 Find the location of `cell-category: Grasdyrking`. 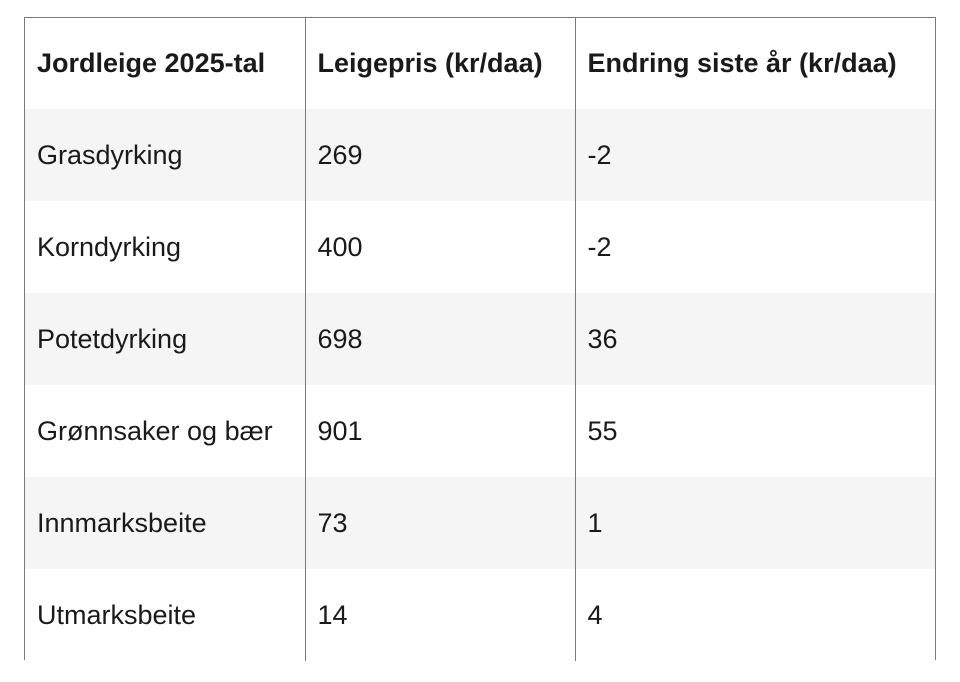

cell-category: Grasdyrking is located at coordinates (165, 155).